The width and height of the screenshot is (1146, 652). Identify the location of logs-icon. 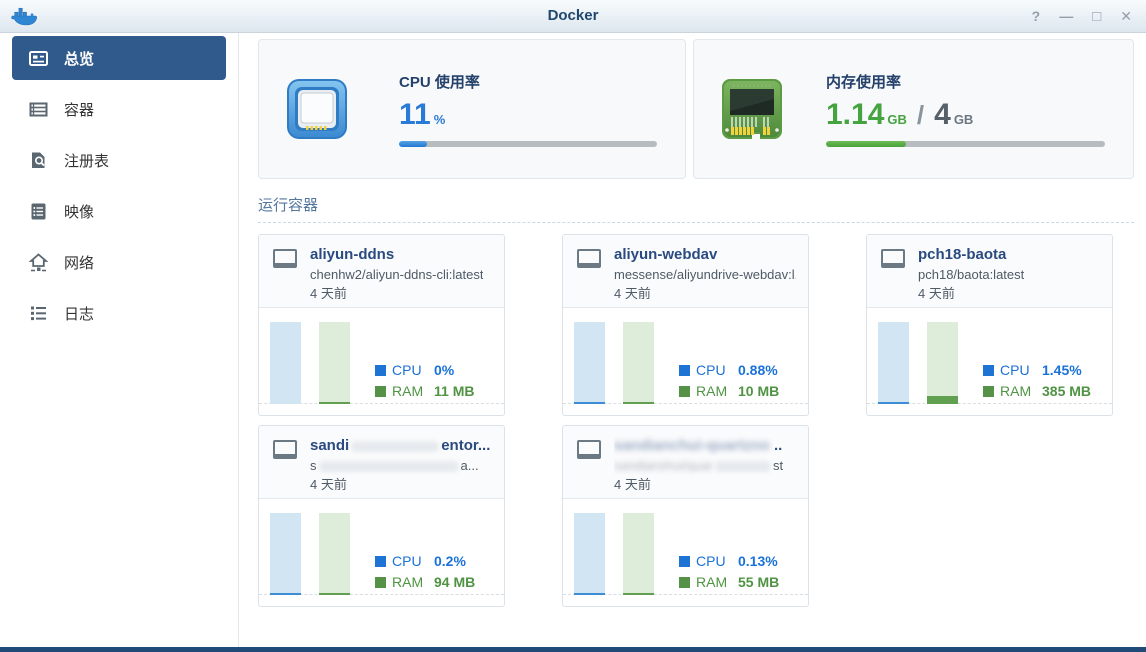
(38, 313).